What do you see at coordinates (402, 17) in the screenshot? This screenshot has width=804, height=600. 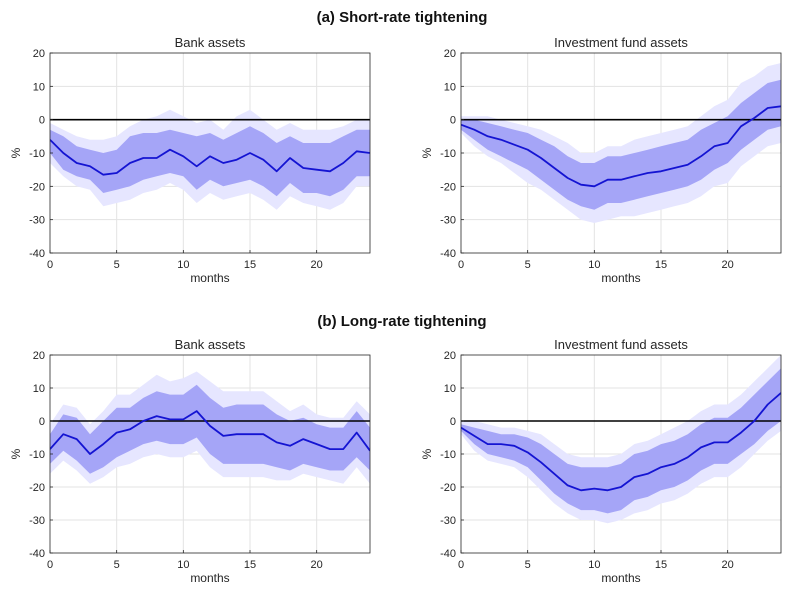 I see `panel-a-title: (a) Short-rate tightening` at bounding box center [402, 17].